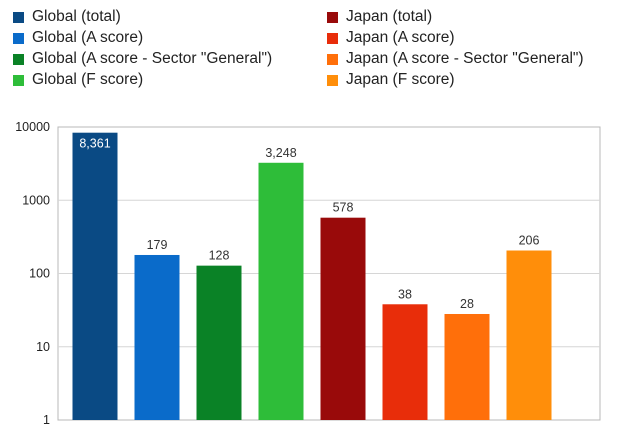 The image size is (617, 427). What do you see at coordinates (32, 127) in the screenshot?
I see `y-tick-label: 10000` at bounding box center [32, 127].